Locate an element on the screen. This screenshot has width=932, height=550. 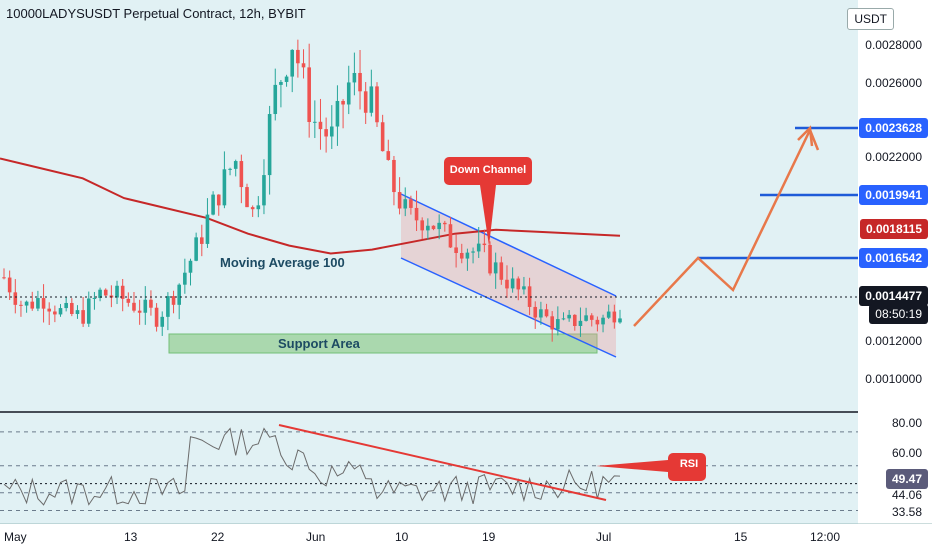
rsi-tick: 60.00 is located at coordinates (906, 453).